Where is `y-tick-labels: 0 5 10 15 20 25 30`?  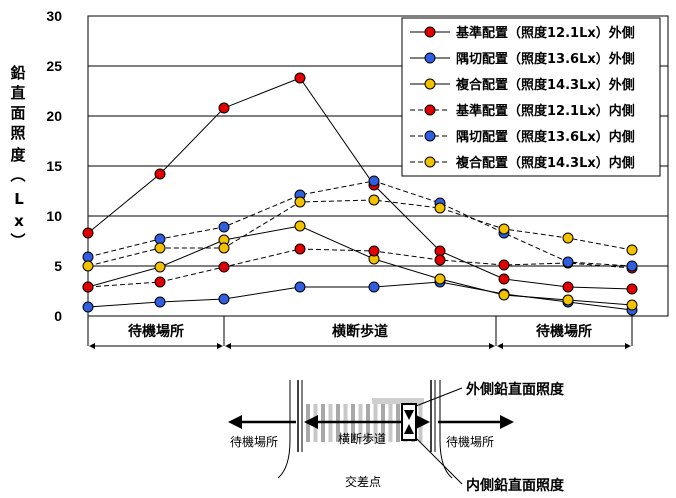 y-tick-labels: 0 5 10 15 20 25 30 is located at coordinates (54, 166).